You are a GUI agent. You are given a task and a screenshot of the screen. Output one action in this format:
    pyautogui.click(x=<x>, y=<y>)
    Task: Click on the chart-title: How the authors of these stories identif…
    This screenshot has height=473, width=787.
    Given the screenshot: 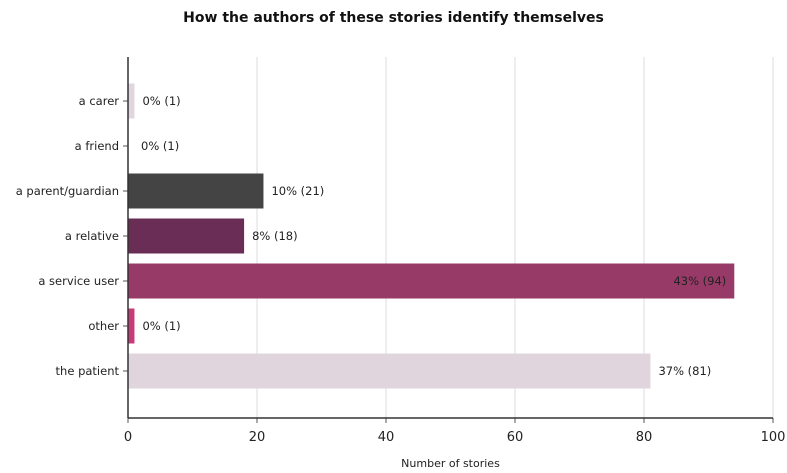 What is the action you would take?
    pyautogui.click(x=393, y=18)
    